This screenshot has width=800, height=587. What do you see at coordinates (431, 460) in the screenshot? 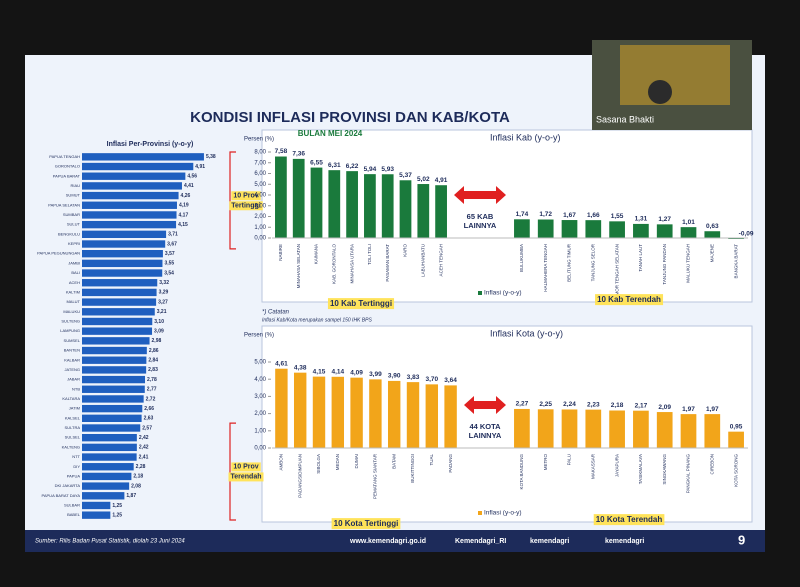
I see `category-label: TUAL` at bounding box center [431, 460].